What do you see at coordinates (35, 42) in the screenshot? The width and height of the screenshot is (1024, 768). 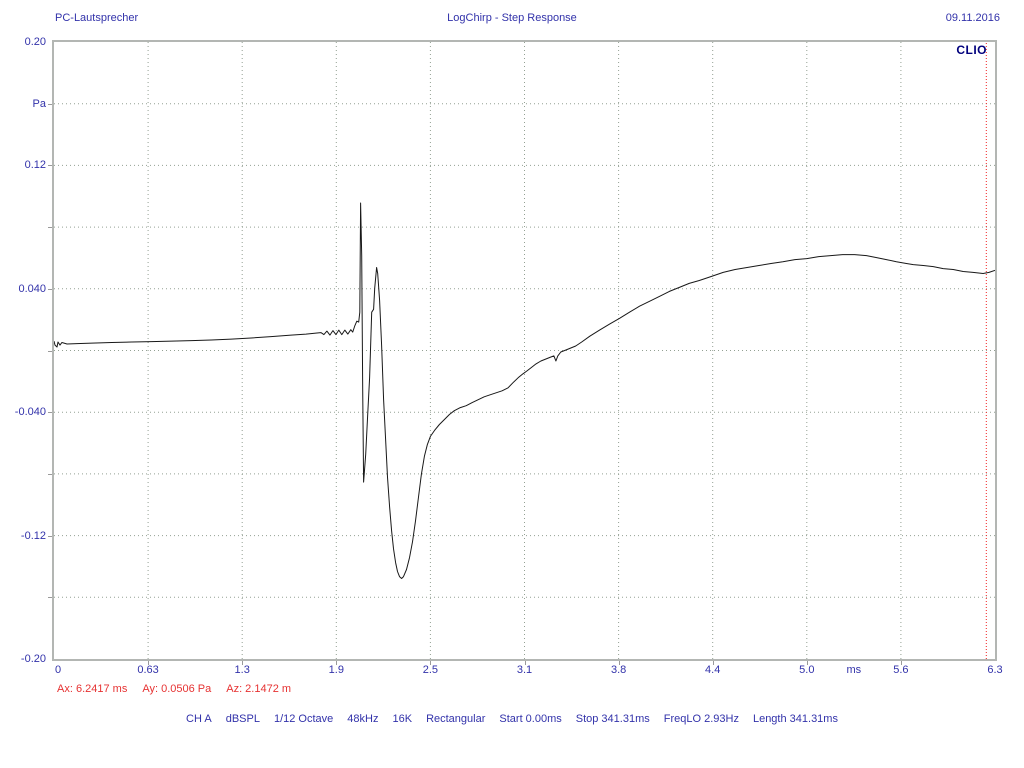 I see `y-tick-label: 0.20` at bounding box center [35, 42].